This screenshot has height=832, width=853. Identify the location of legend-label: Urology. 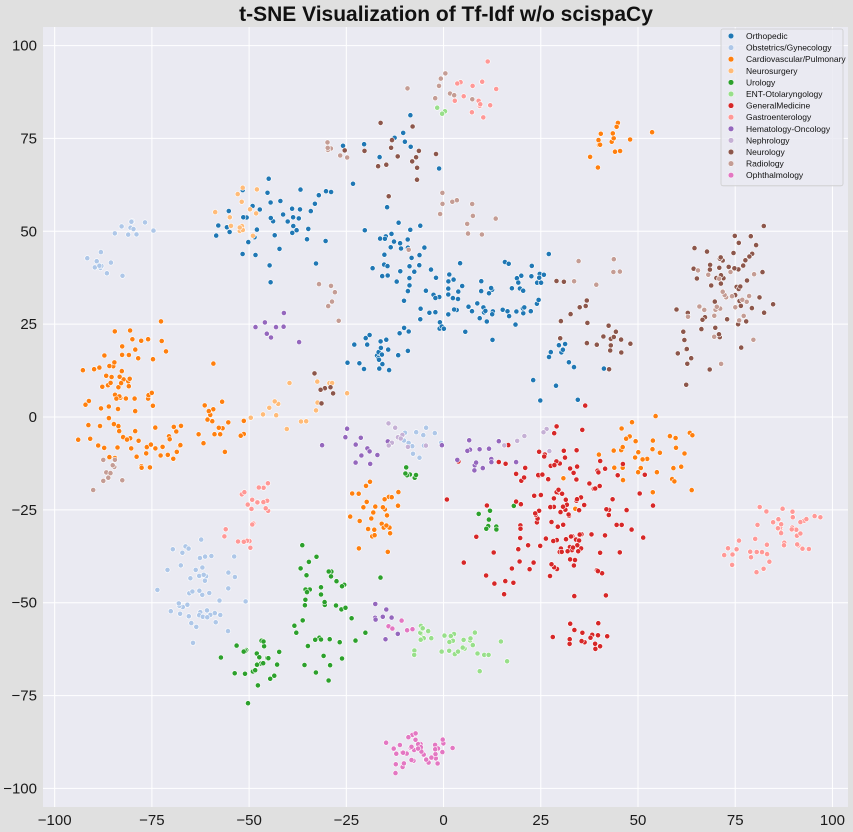
(761, 82).